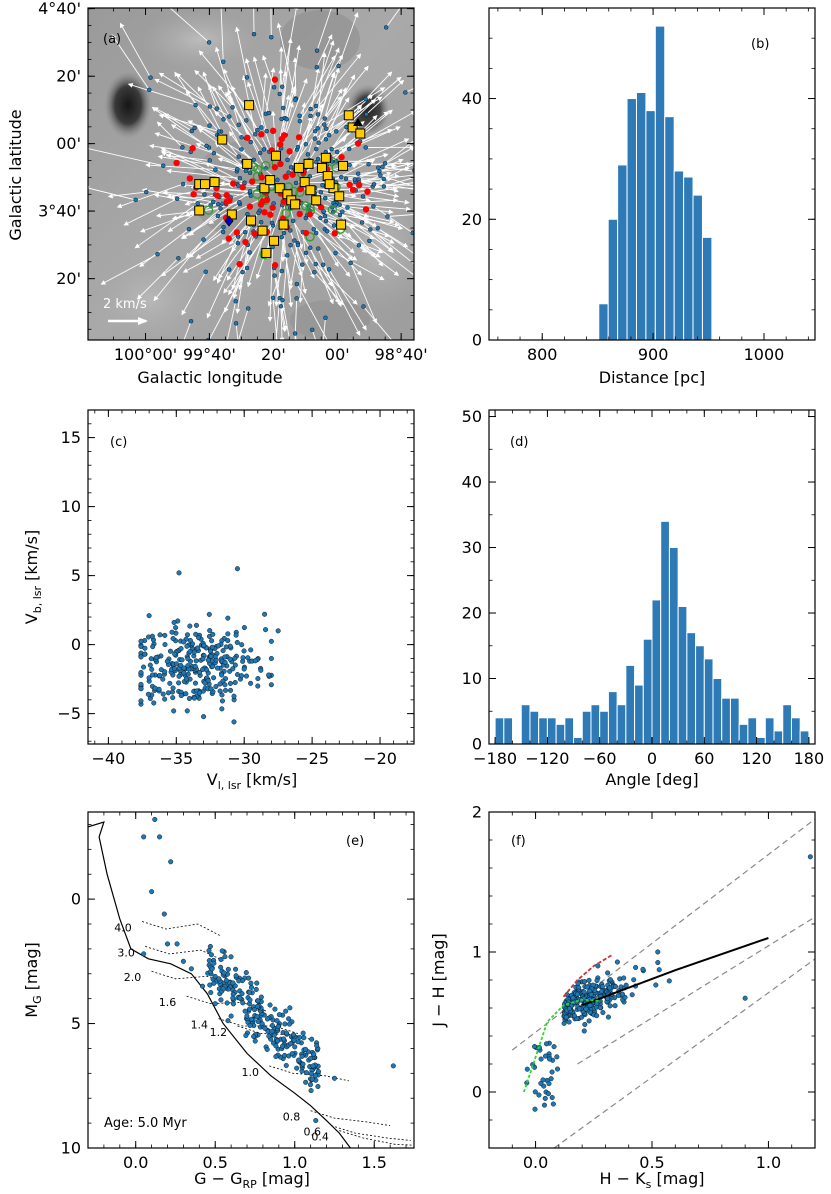 The image size is (831, 1194). I want to click on x-tick-label: 98°40', so click(401, 354).